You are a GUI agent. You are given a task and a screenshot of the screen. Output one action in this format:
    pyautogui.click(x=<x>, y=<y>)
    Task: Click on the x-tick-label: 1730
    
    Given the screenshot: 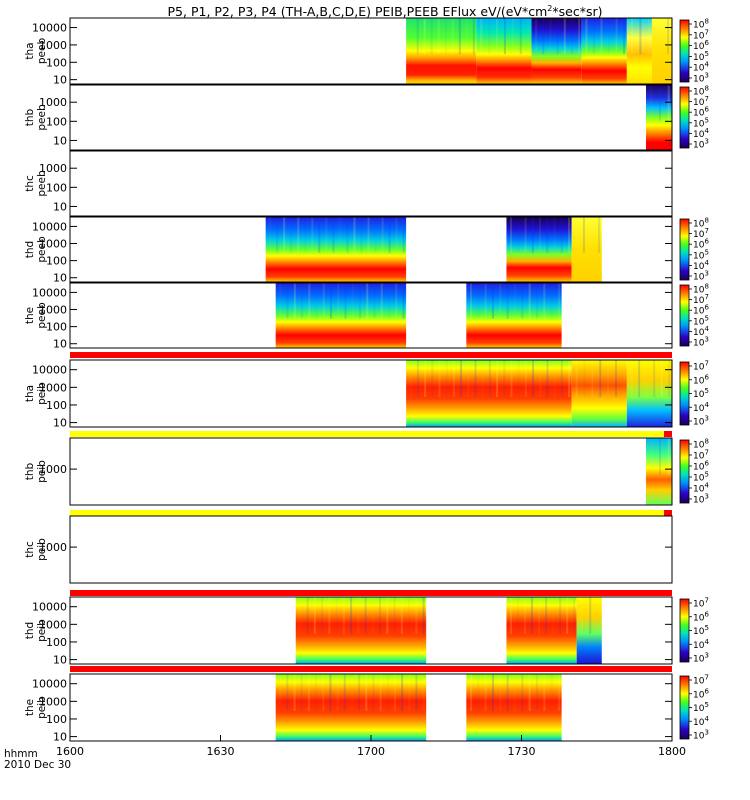 What is the action you would take?
    pyautogui.click(x=522, y=751)
    